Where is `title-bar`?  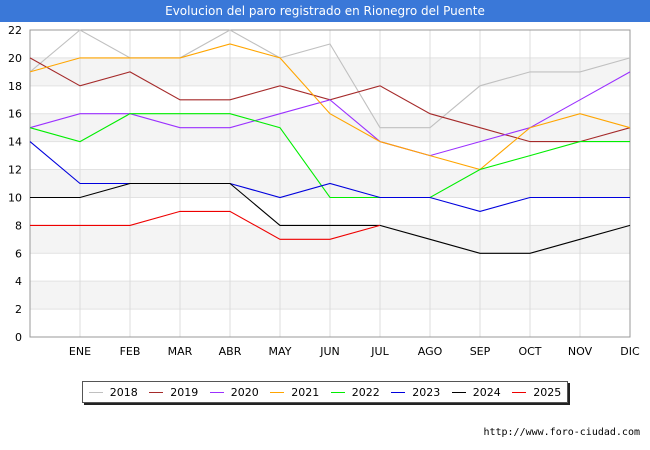 title-bar is located at coordinates (325, 11).